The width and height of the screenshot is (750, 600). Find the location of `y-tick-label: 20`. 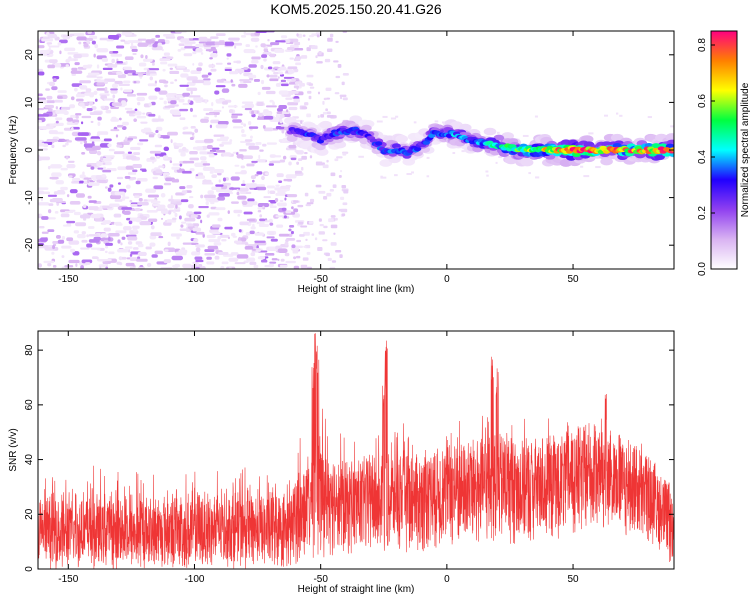

y-tick-label: 20 is located at coordinates (29, 514).